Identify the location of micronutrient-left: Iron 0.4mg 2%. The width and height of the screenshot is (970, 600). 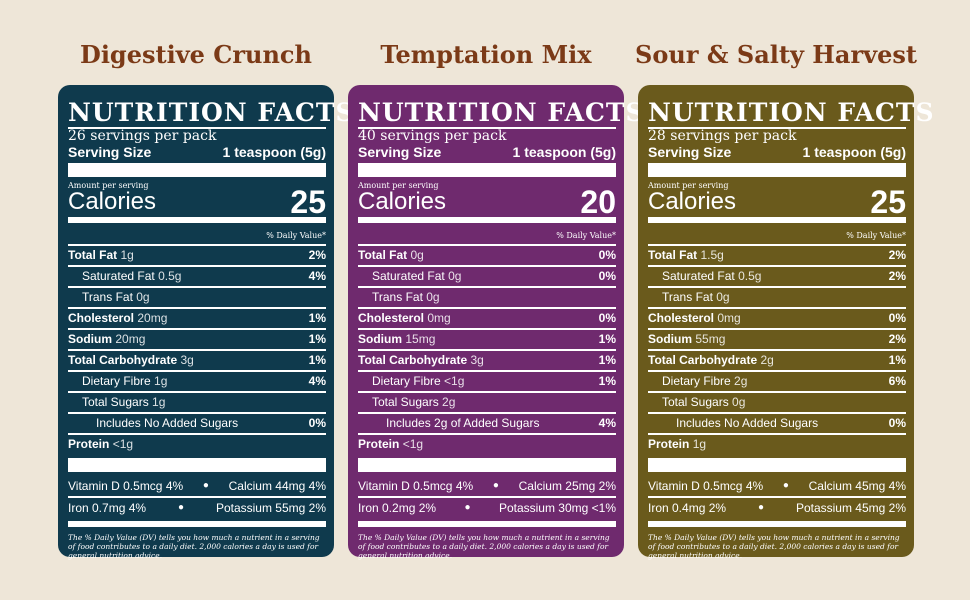
(687, 508).